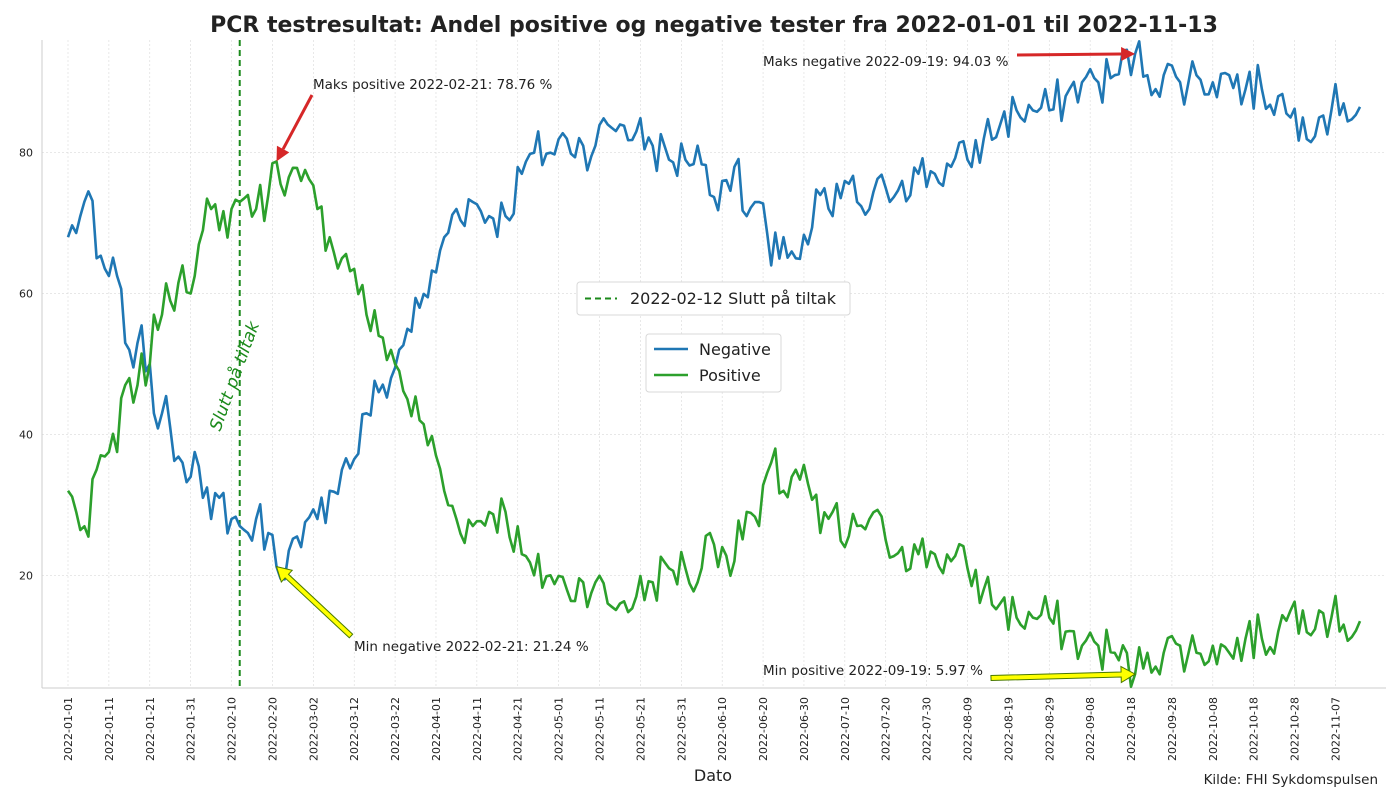  What do you see at coordinates (640, 729) in the screenshot?
I see `x-tick-label: 2022-05-21` at bounding box center [640, 729].